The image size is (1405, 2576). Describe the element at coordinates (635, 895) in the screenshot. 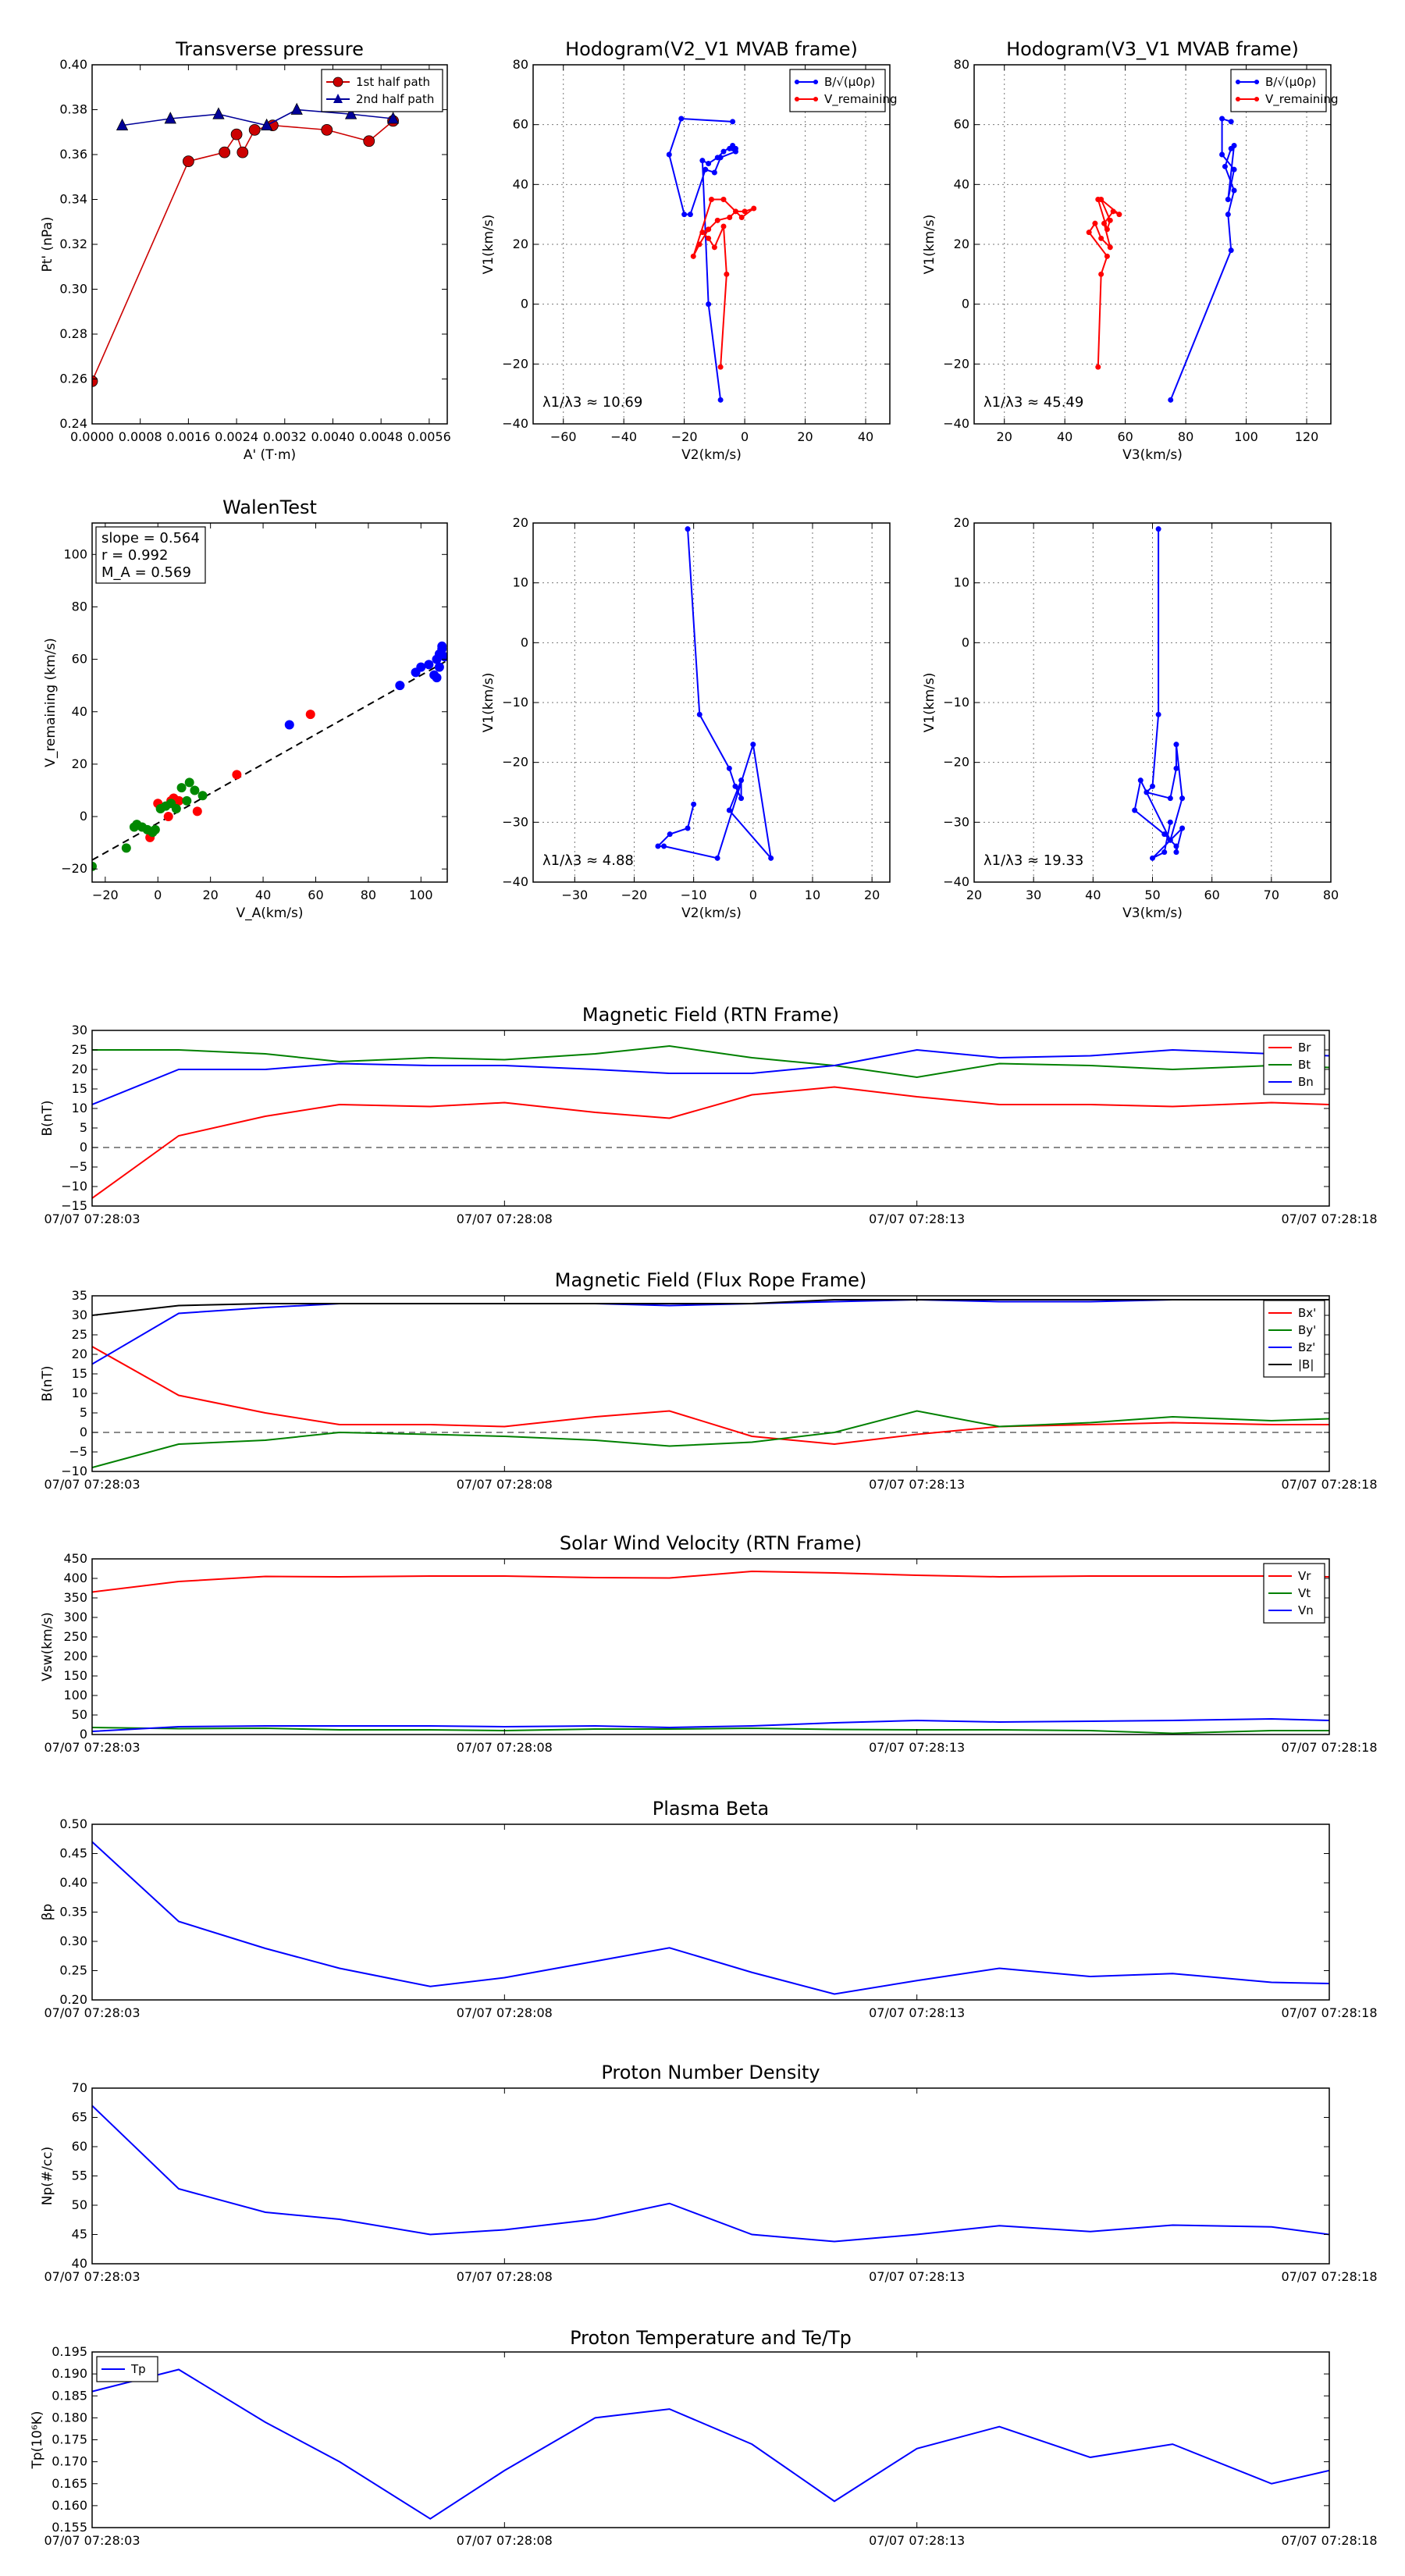

I see `x-tick-label: −20` at that location.